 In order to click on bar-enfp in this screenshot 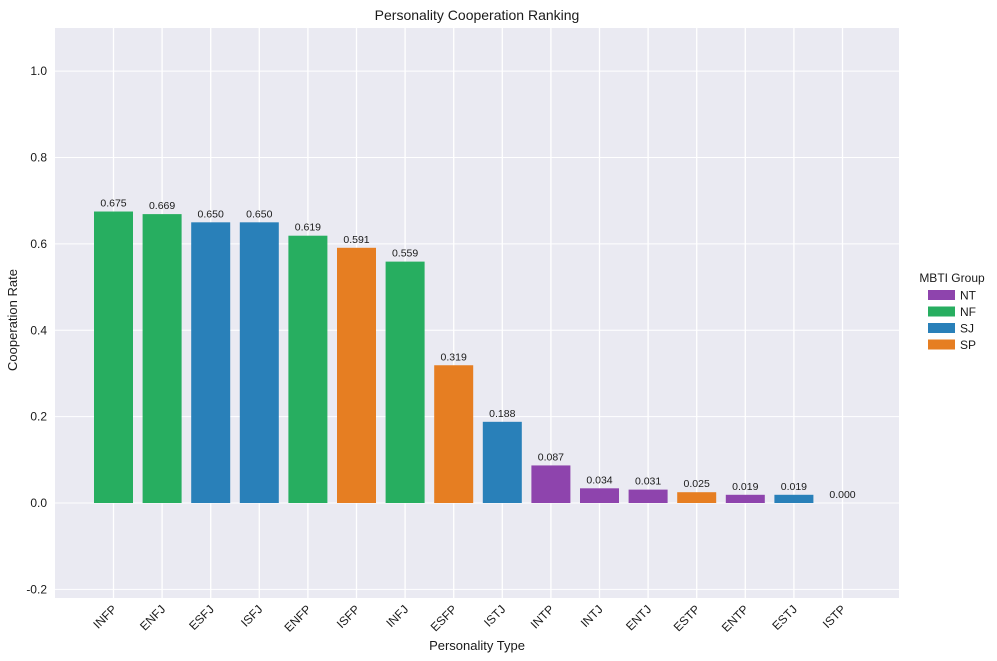, I will do `click(308, 369)`.